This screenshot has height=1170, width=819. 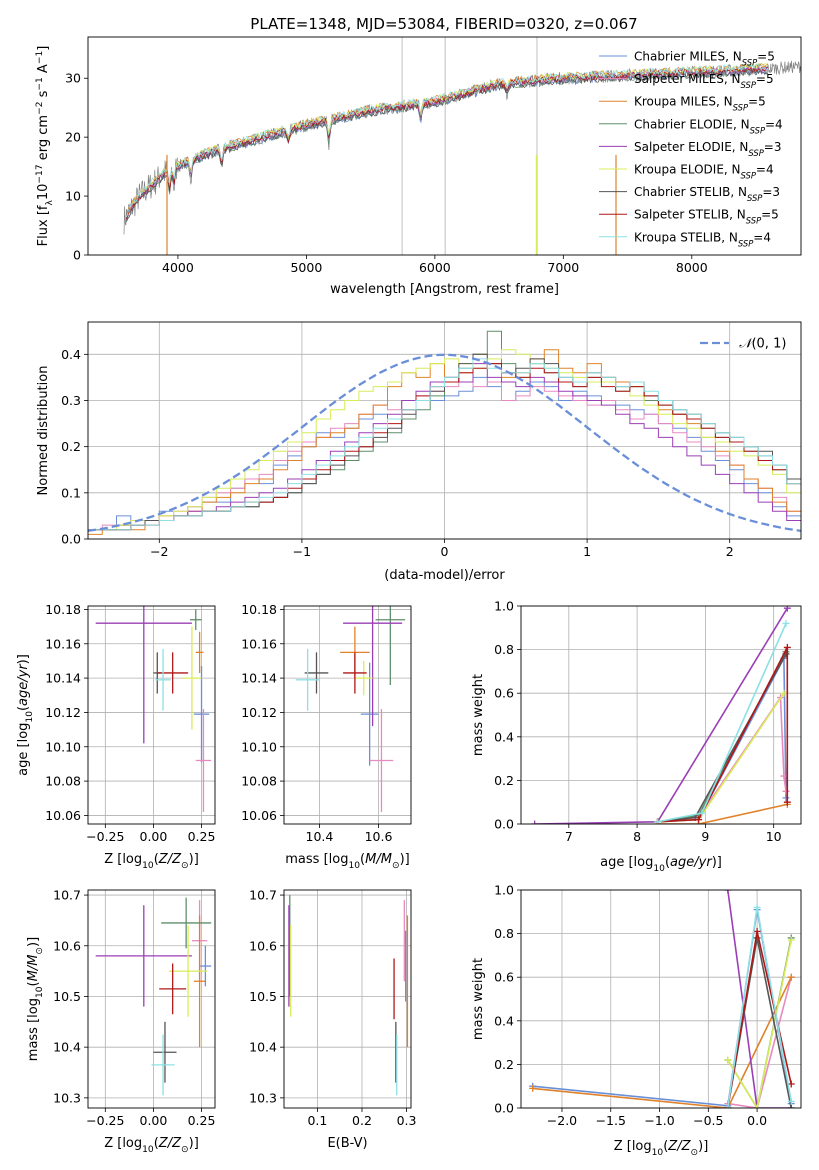 What do you see at coordinates (306, 267) in the screenshot?
I see `x-tick-label: 5000` at bounding box center [306, 267].